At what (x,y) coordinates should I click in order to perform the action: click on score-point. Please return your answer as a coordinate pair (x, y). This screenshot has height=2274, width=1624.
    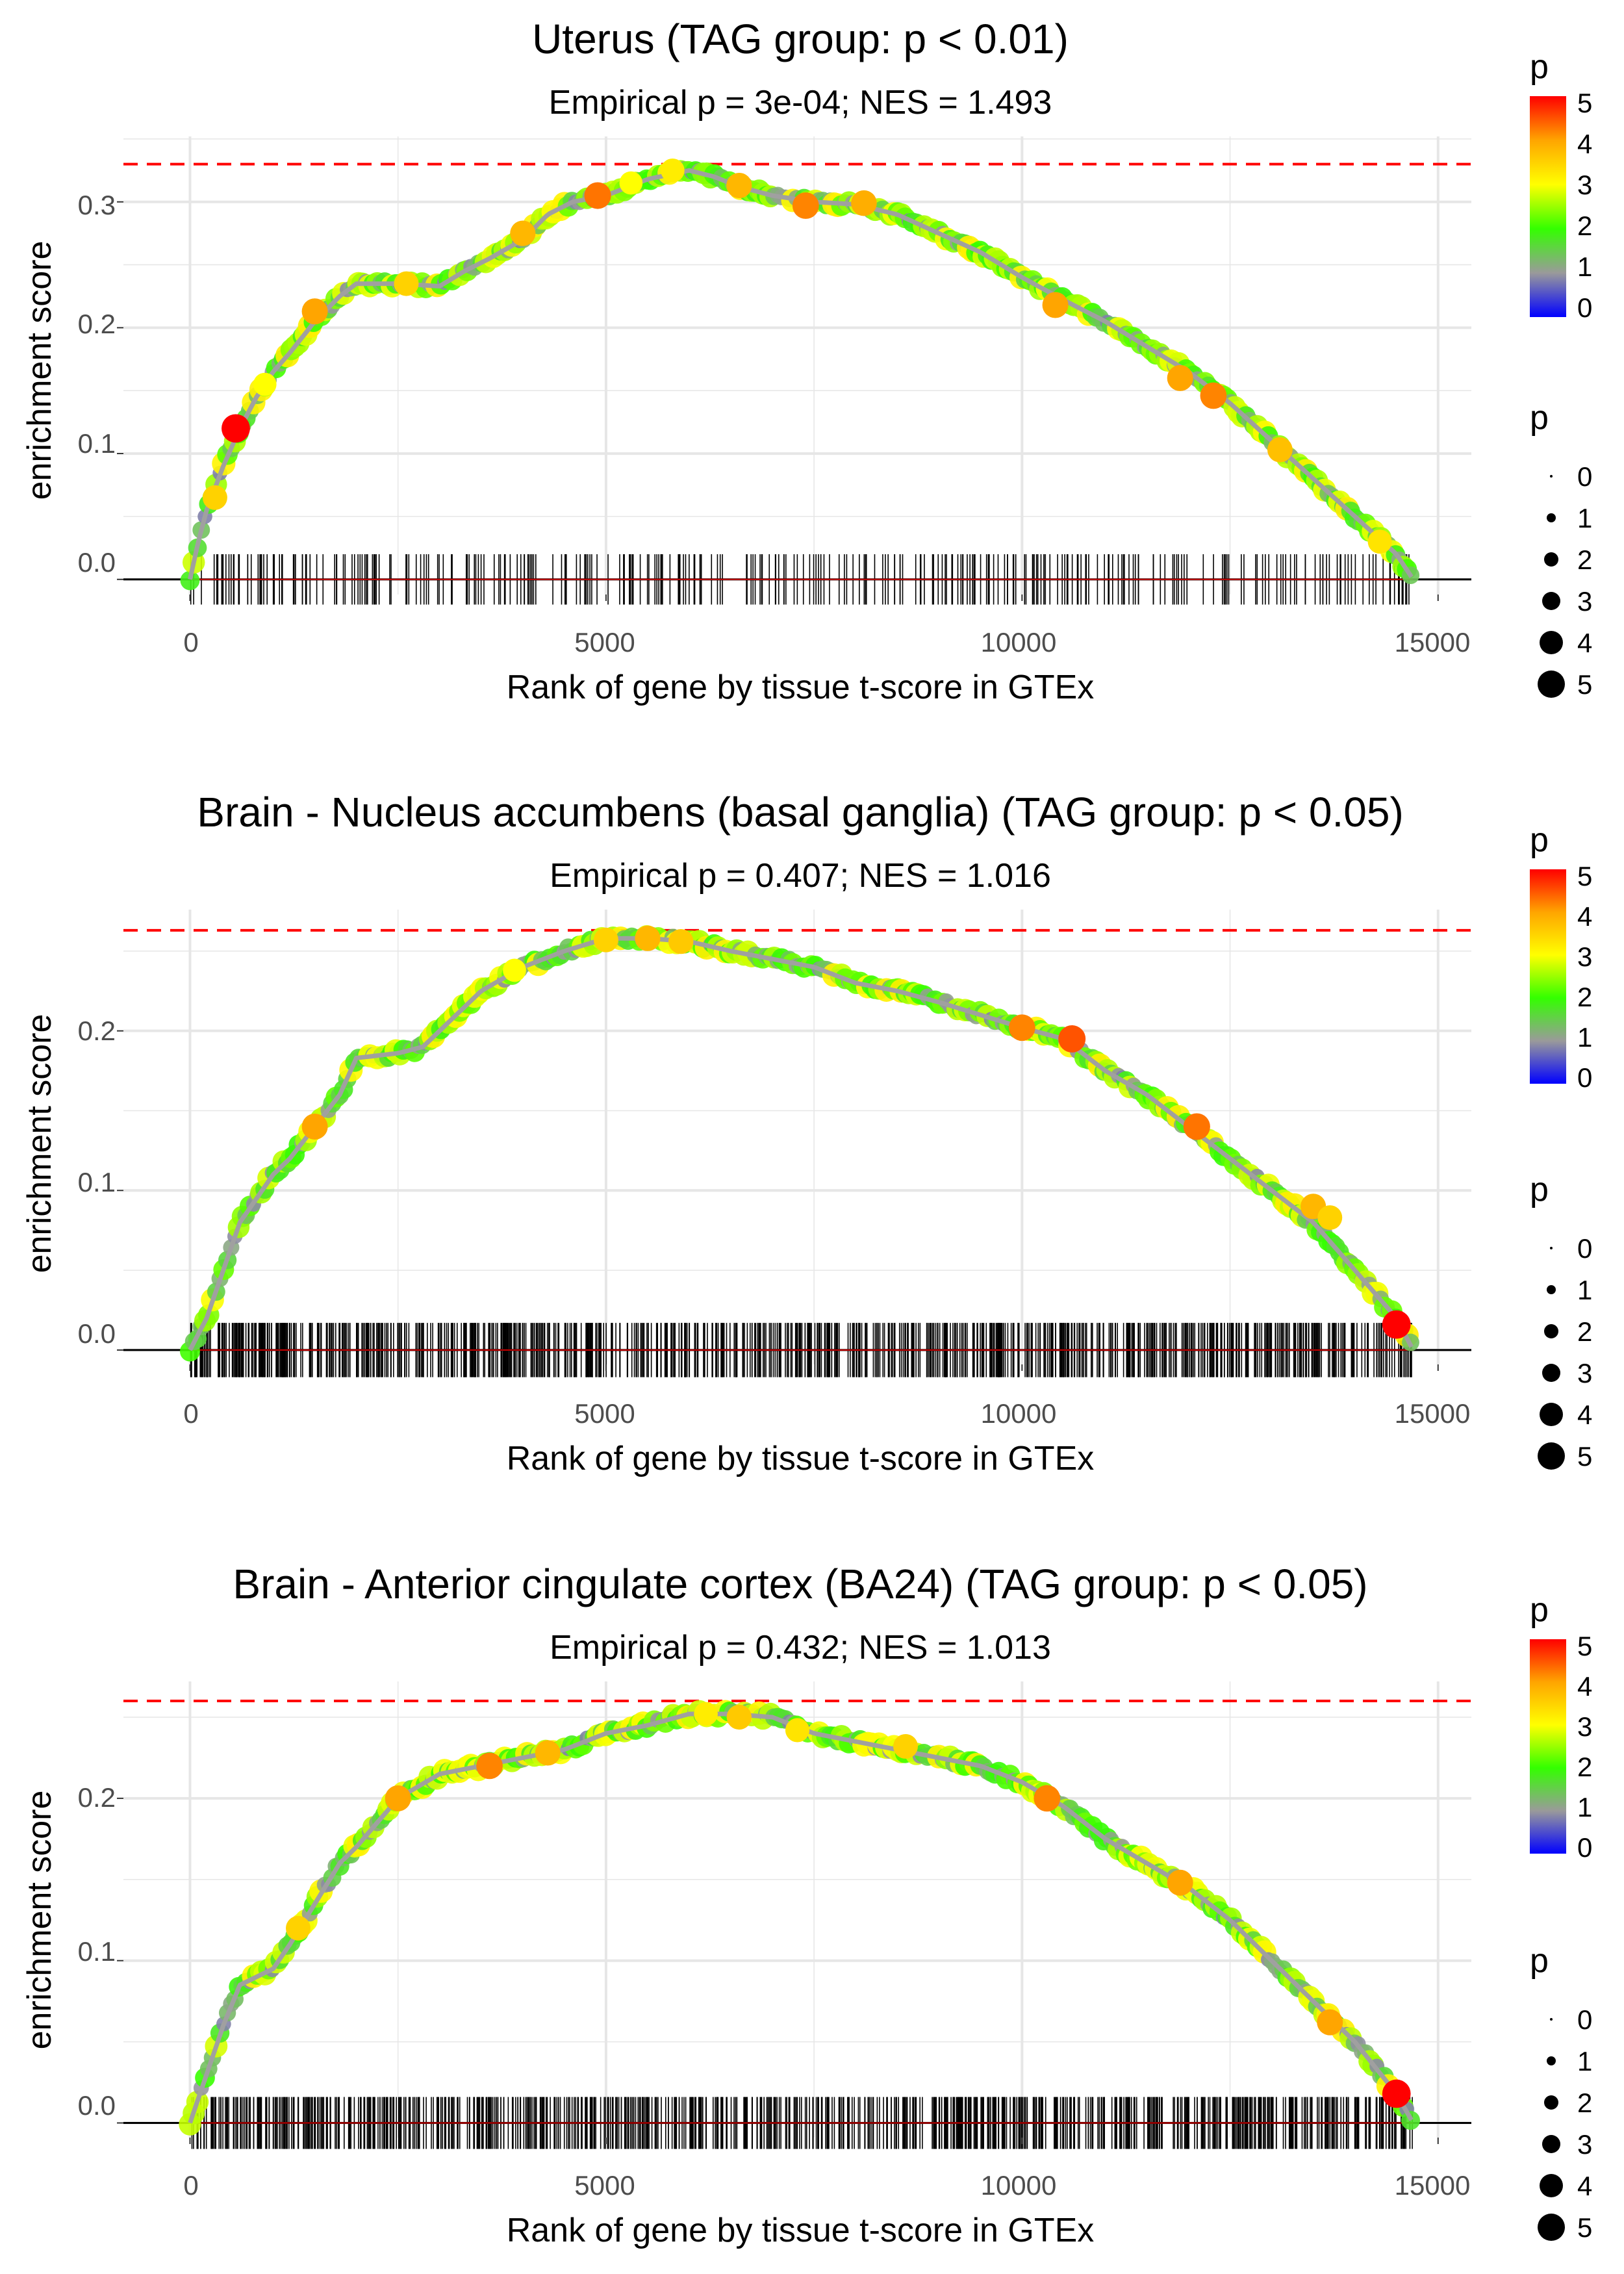
    Looking at the image, I should click on (190, 580).